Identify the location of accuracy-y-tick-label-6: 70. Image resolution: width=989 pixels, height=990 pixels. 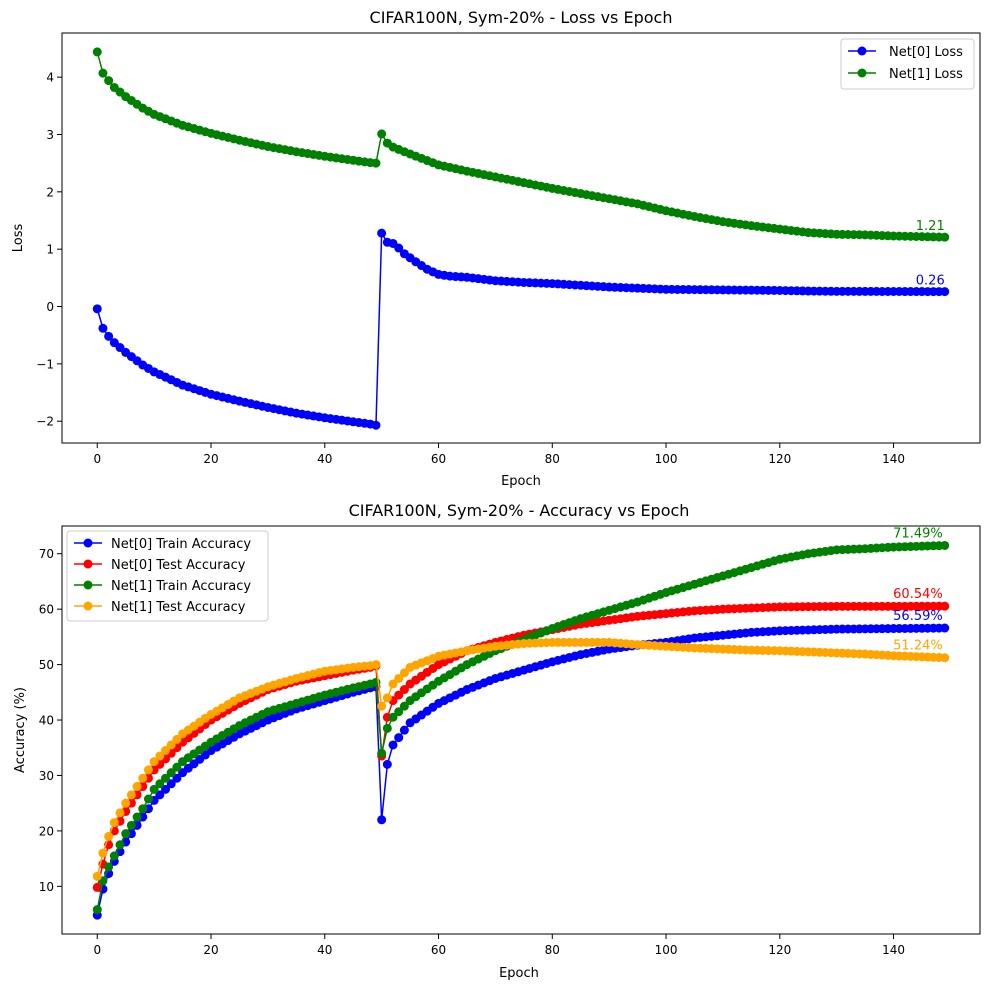
(46, 554).